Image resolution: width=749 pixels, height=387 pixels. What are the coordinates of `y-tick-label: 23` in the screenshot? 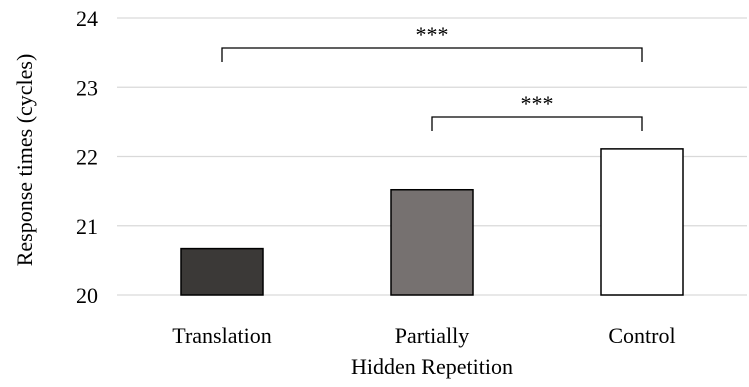 It's located at (87, 87).